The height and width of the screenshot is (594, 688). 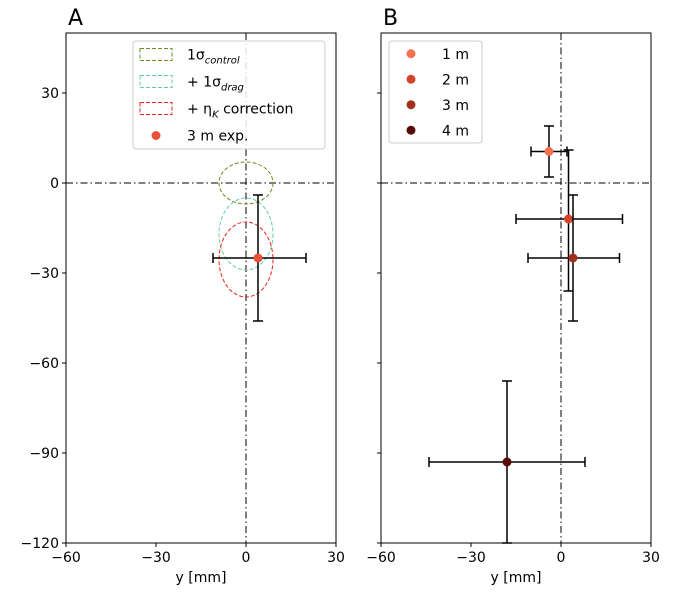 I want to click on panel-label: A, so click(x=75, y=18).